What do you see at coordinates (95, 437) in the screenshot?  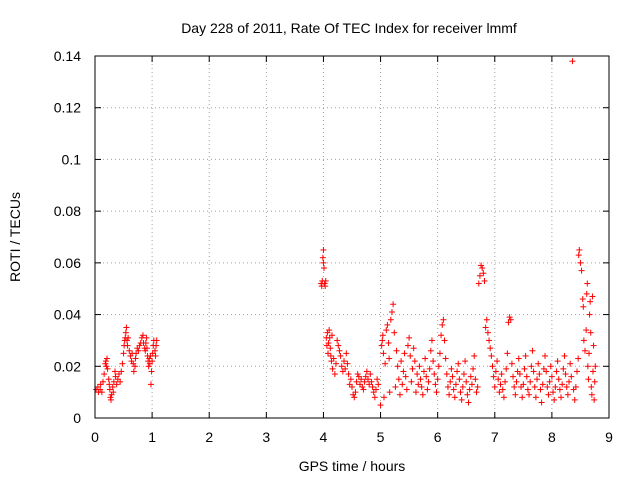 I see `x-tick-label: 0` at bounding box center [95, 437].